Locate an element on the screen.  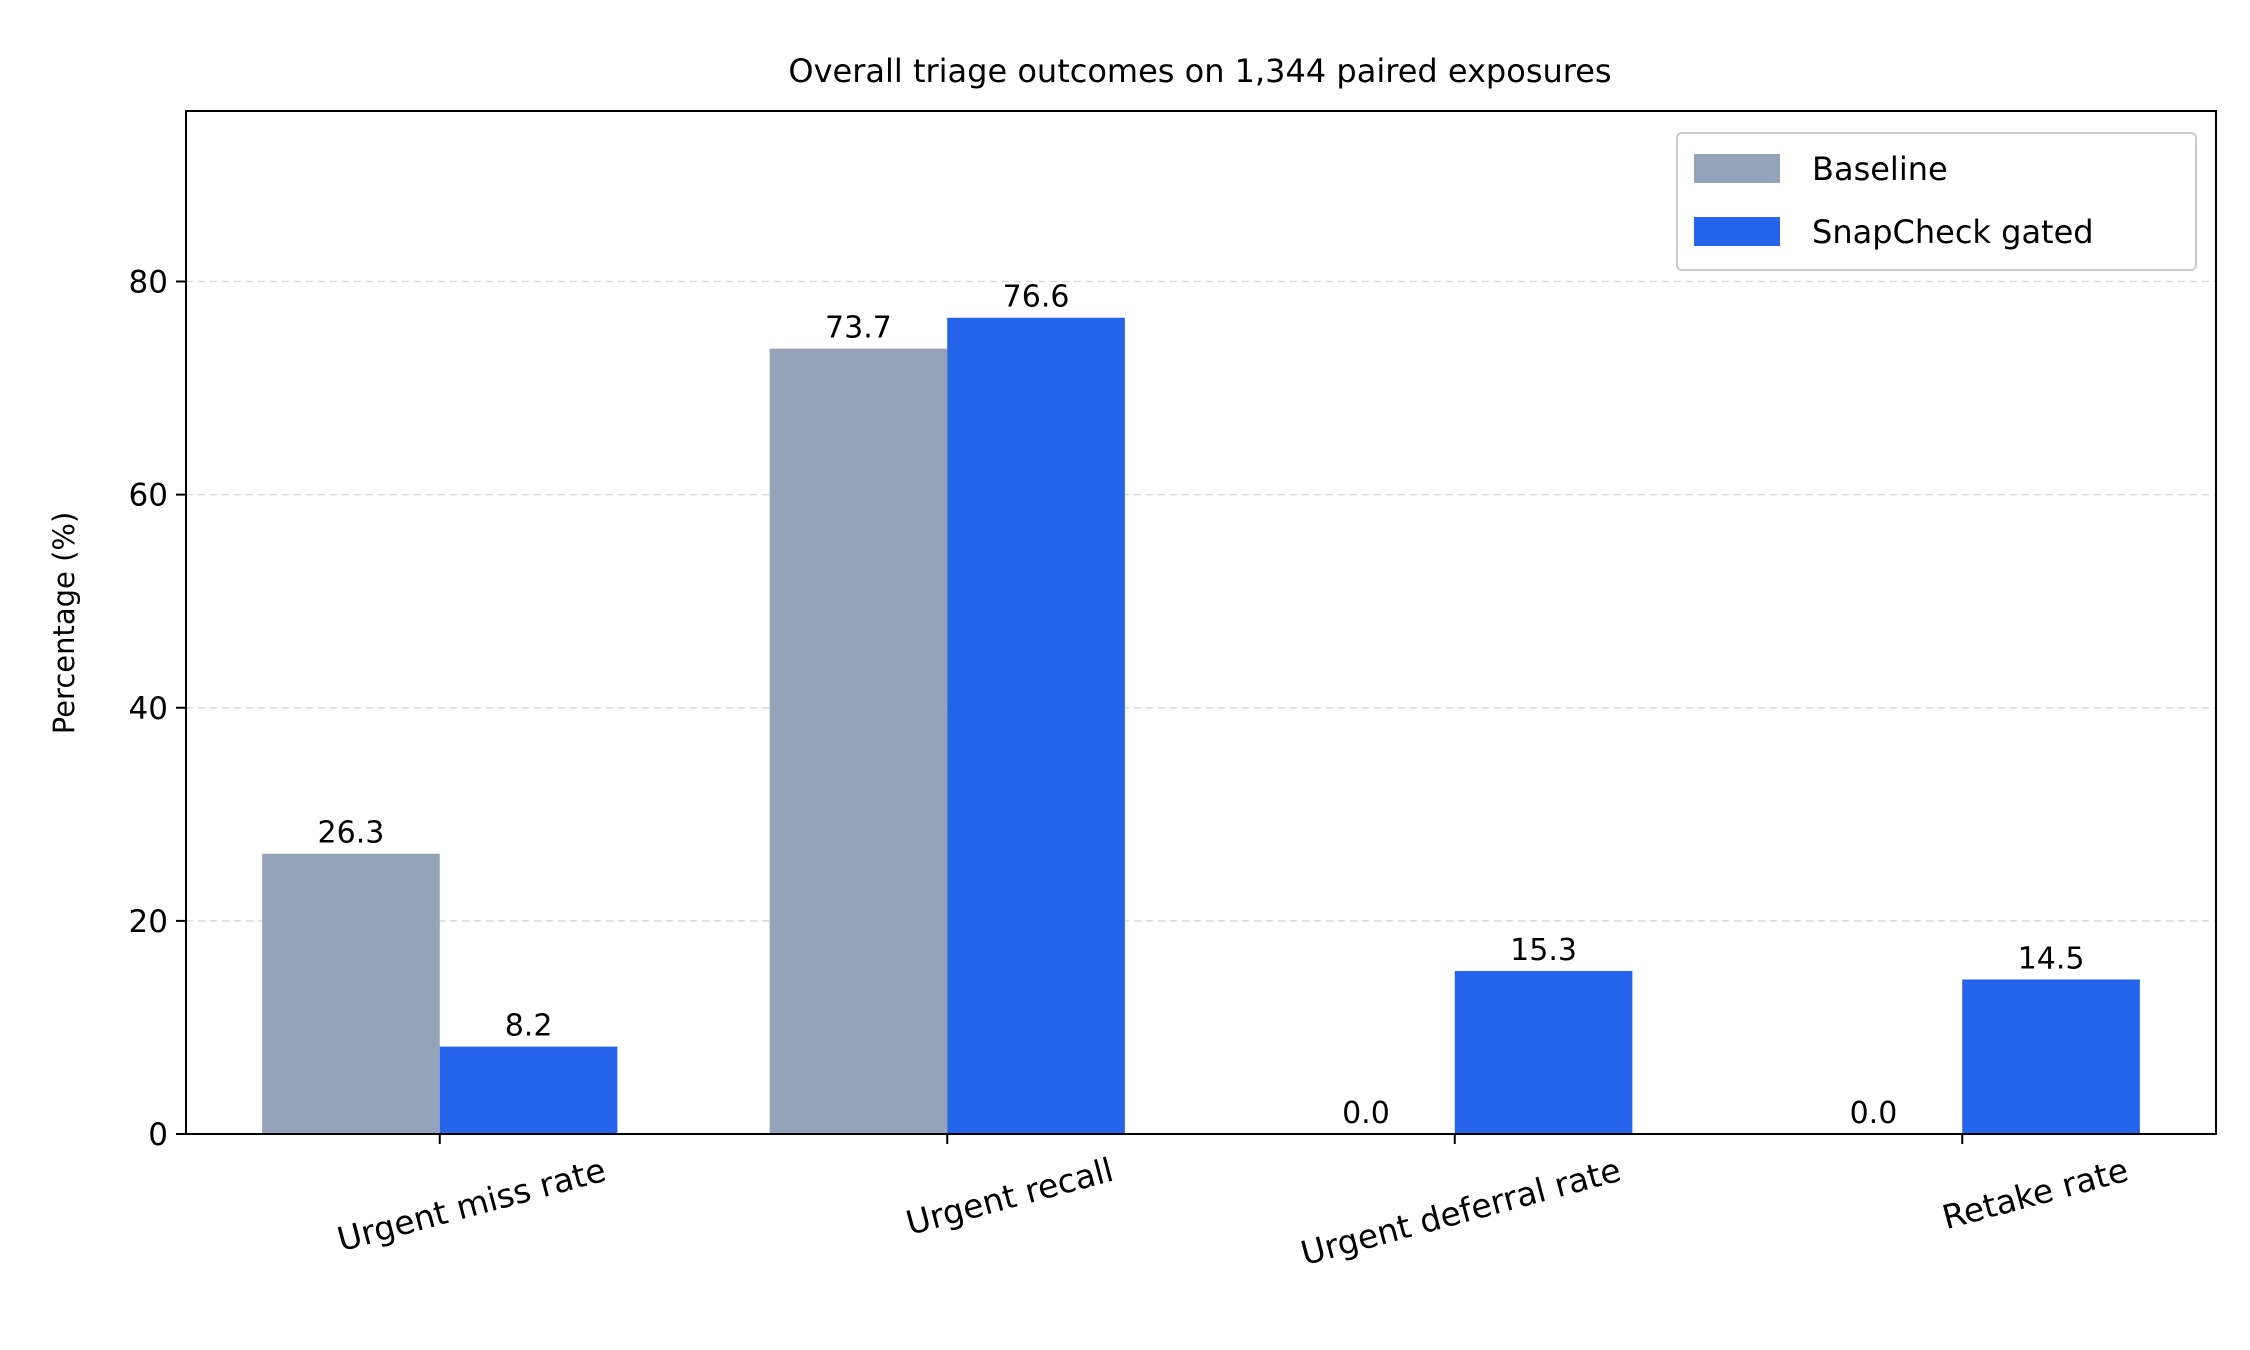
value-label-baseline-urgent-recall: 73.7 is located at coordinates (858, 328).